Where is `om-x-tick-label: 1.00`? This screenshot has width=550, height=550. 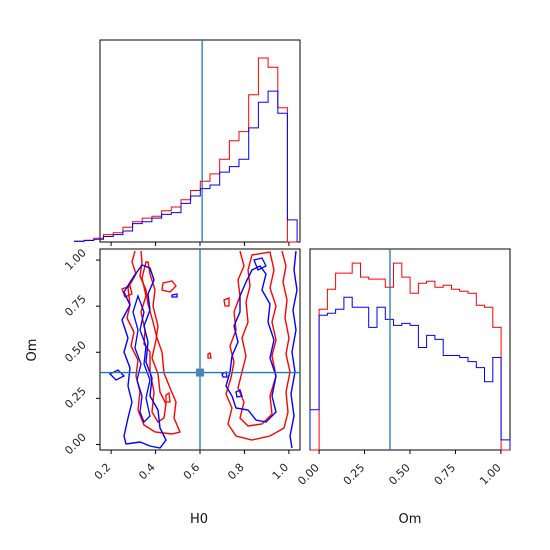
om-x-tick-label: 1.00 is located at coordinates (490, 474).